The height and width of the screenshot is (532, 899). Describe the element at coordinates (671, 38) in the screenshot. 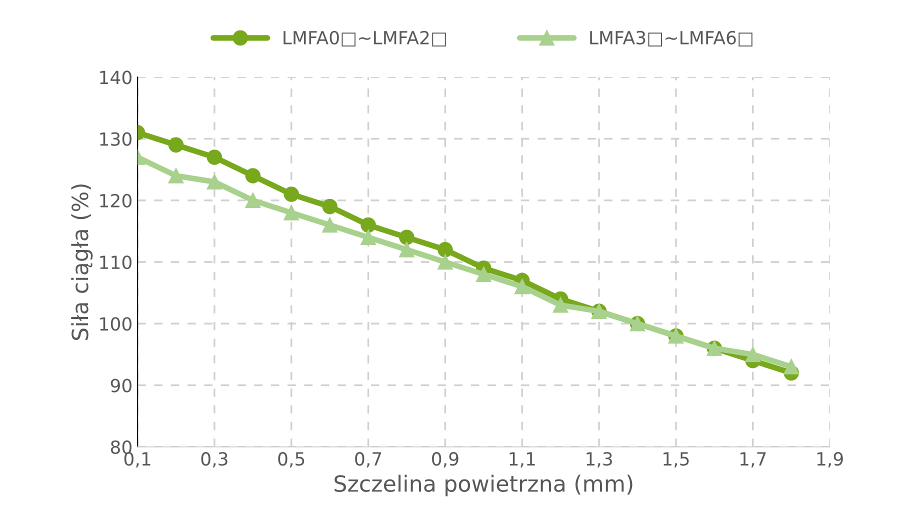

I see `legend-label: LMFA3□~LMFA6□` at that location.